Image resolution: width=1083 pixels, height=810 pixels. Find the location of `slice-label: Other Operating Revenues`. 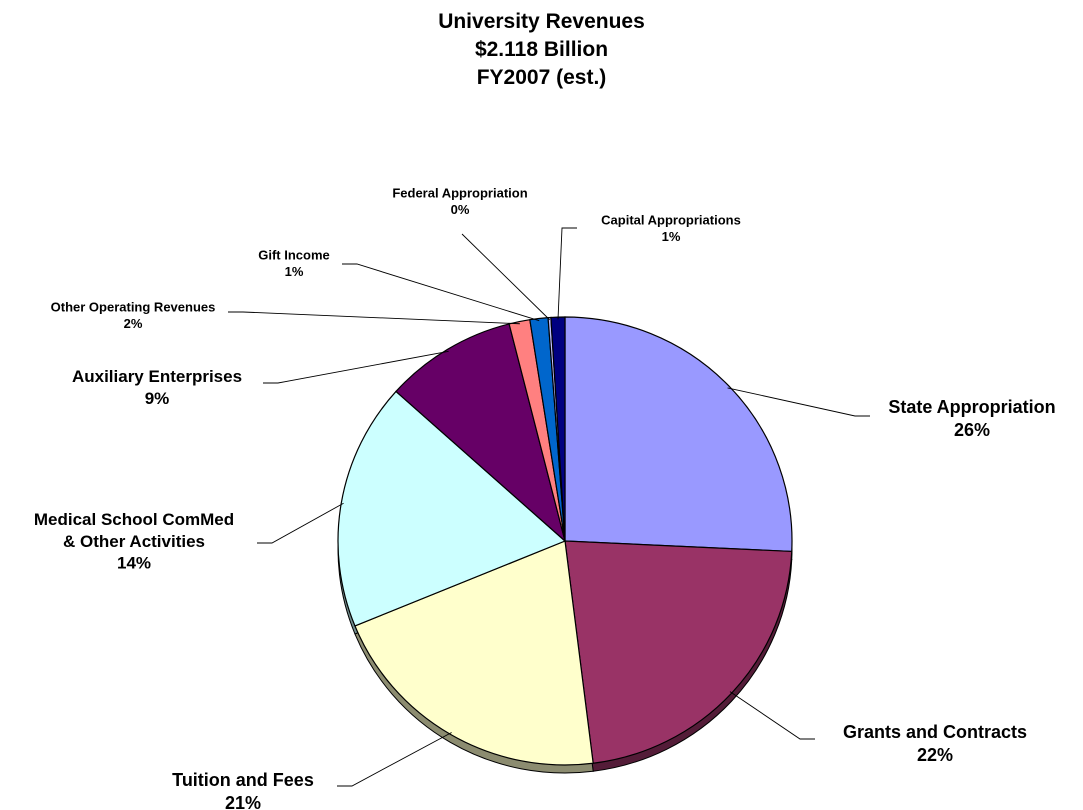

slice-label: Other Operating Revenues is located at coordinates (133, 307).